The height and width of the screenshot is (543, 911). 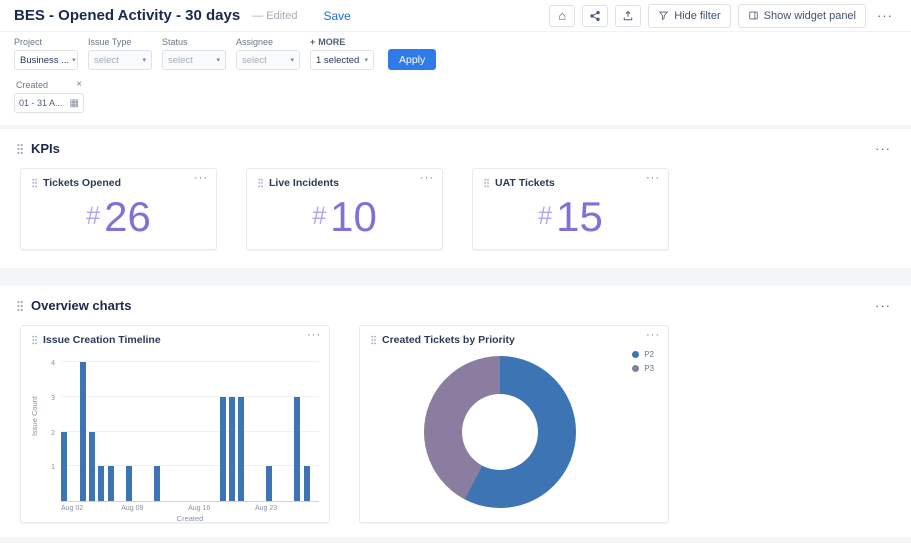 I want to click on export-icon, so click(x=628, y=16).